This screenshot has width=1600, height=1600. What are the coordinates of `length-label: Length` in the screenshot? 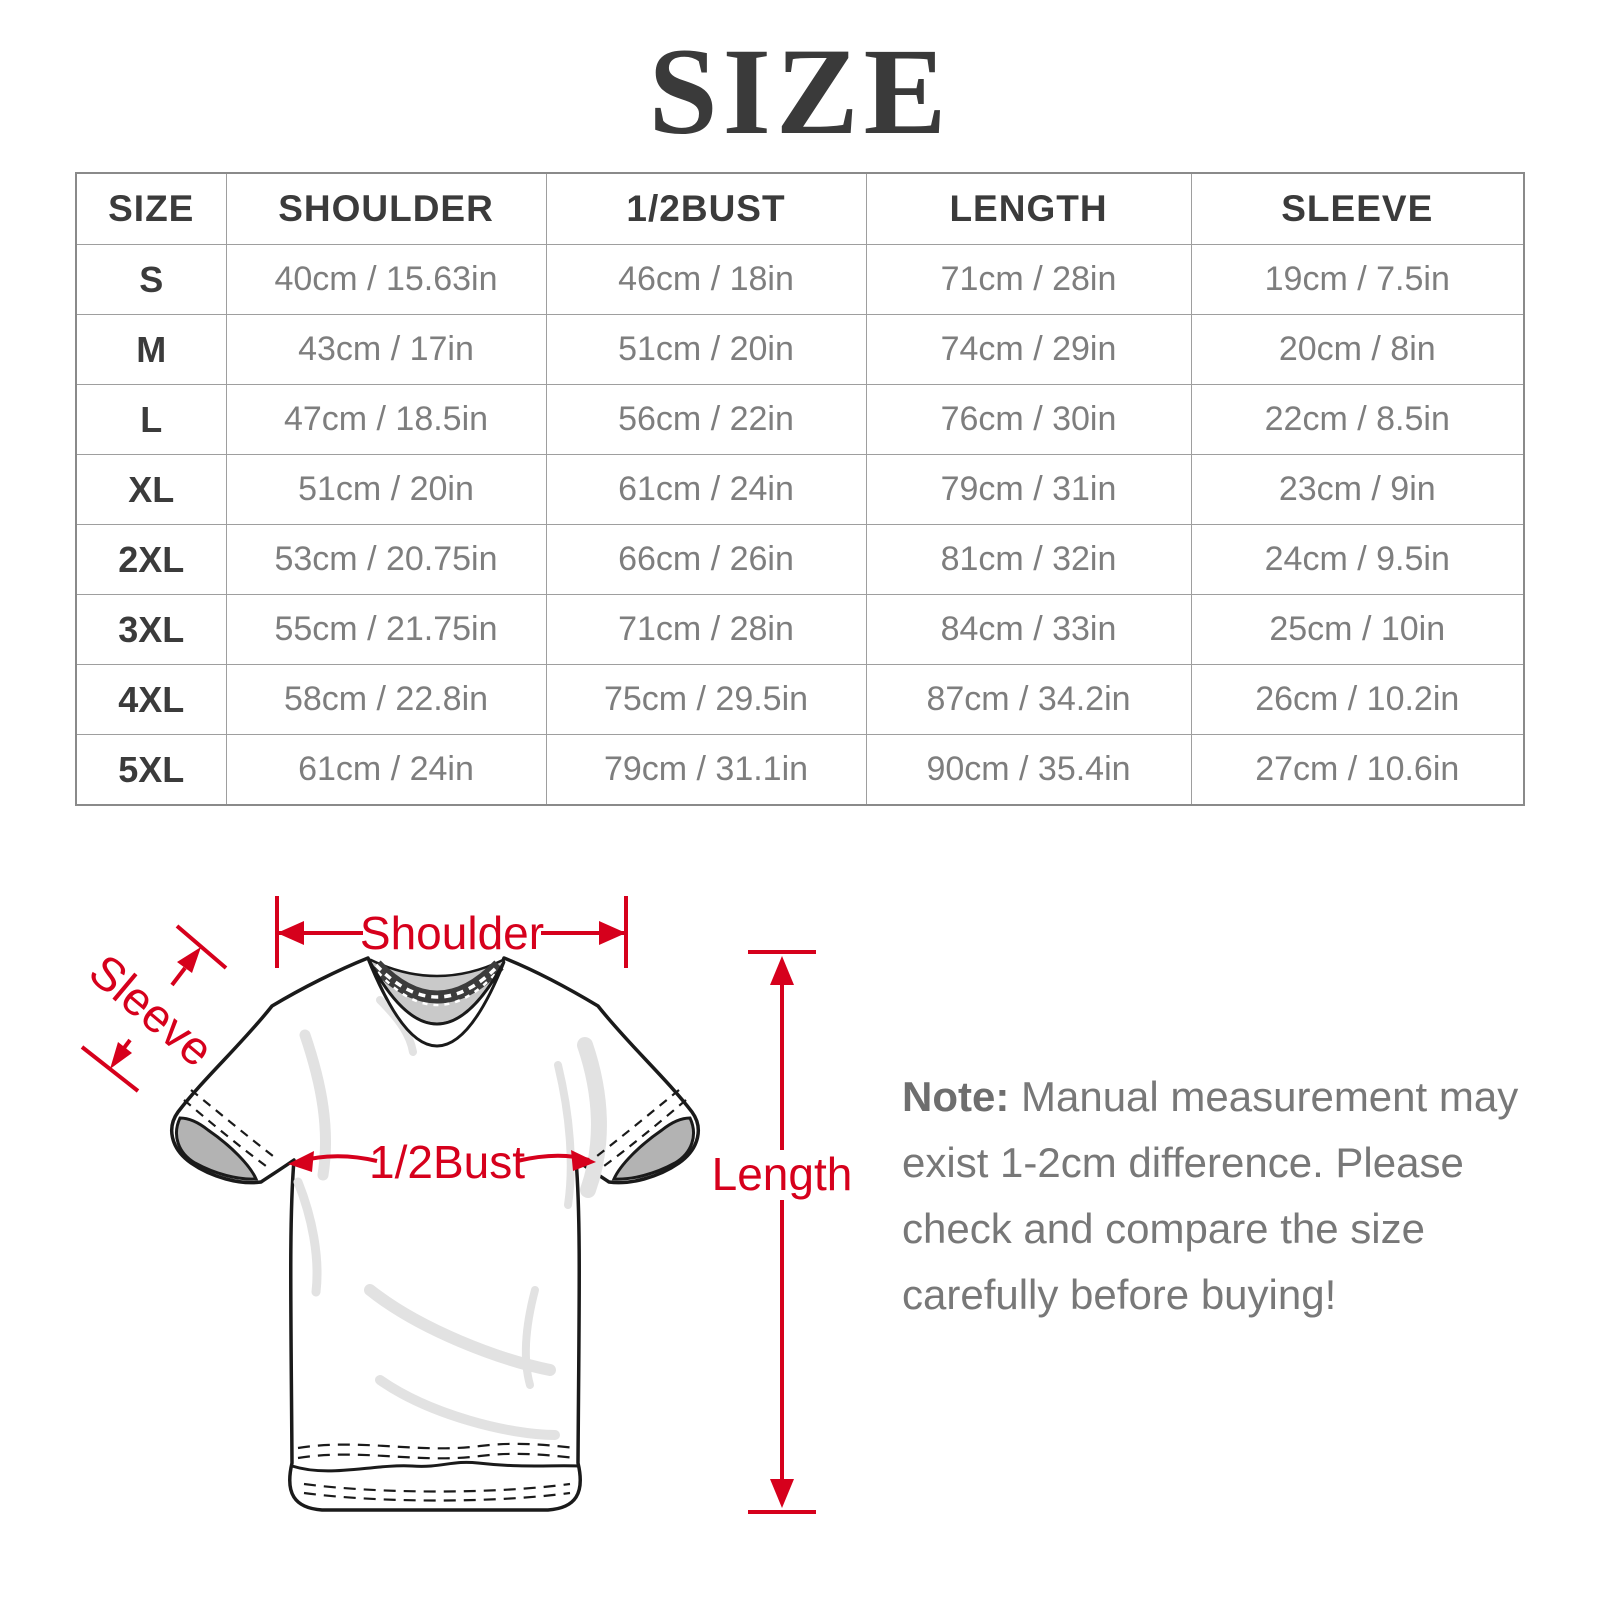 It's located at (782, 1174).